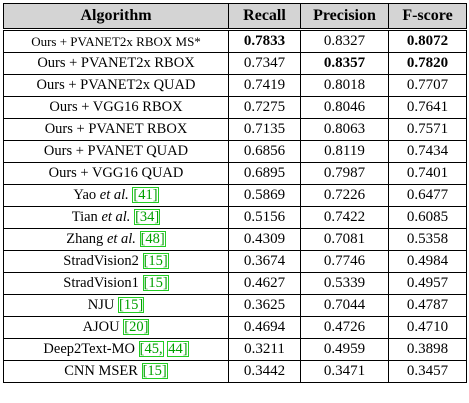  What do you see at coordinates (103, 371) in the screenshot?
I see `algorithm-name: CNN MSER` at bounding box center [103, 371].